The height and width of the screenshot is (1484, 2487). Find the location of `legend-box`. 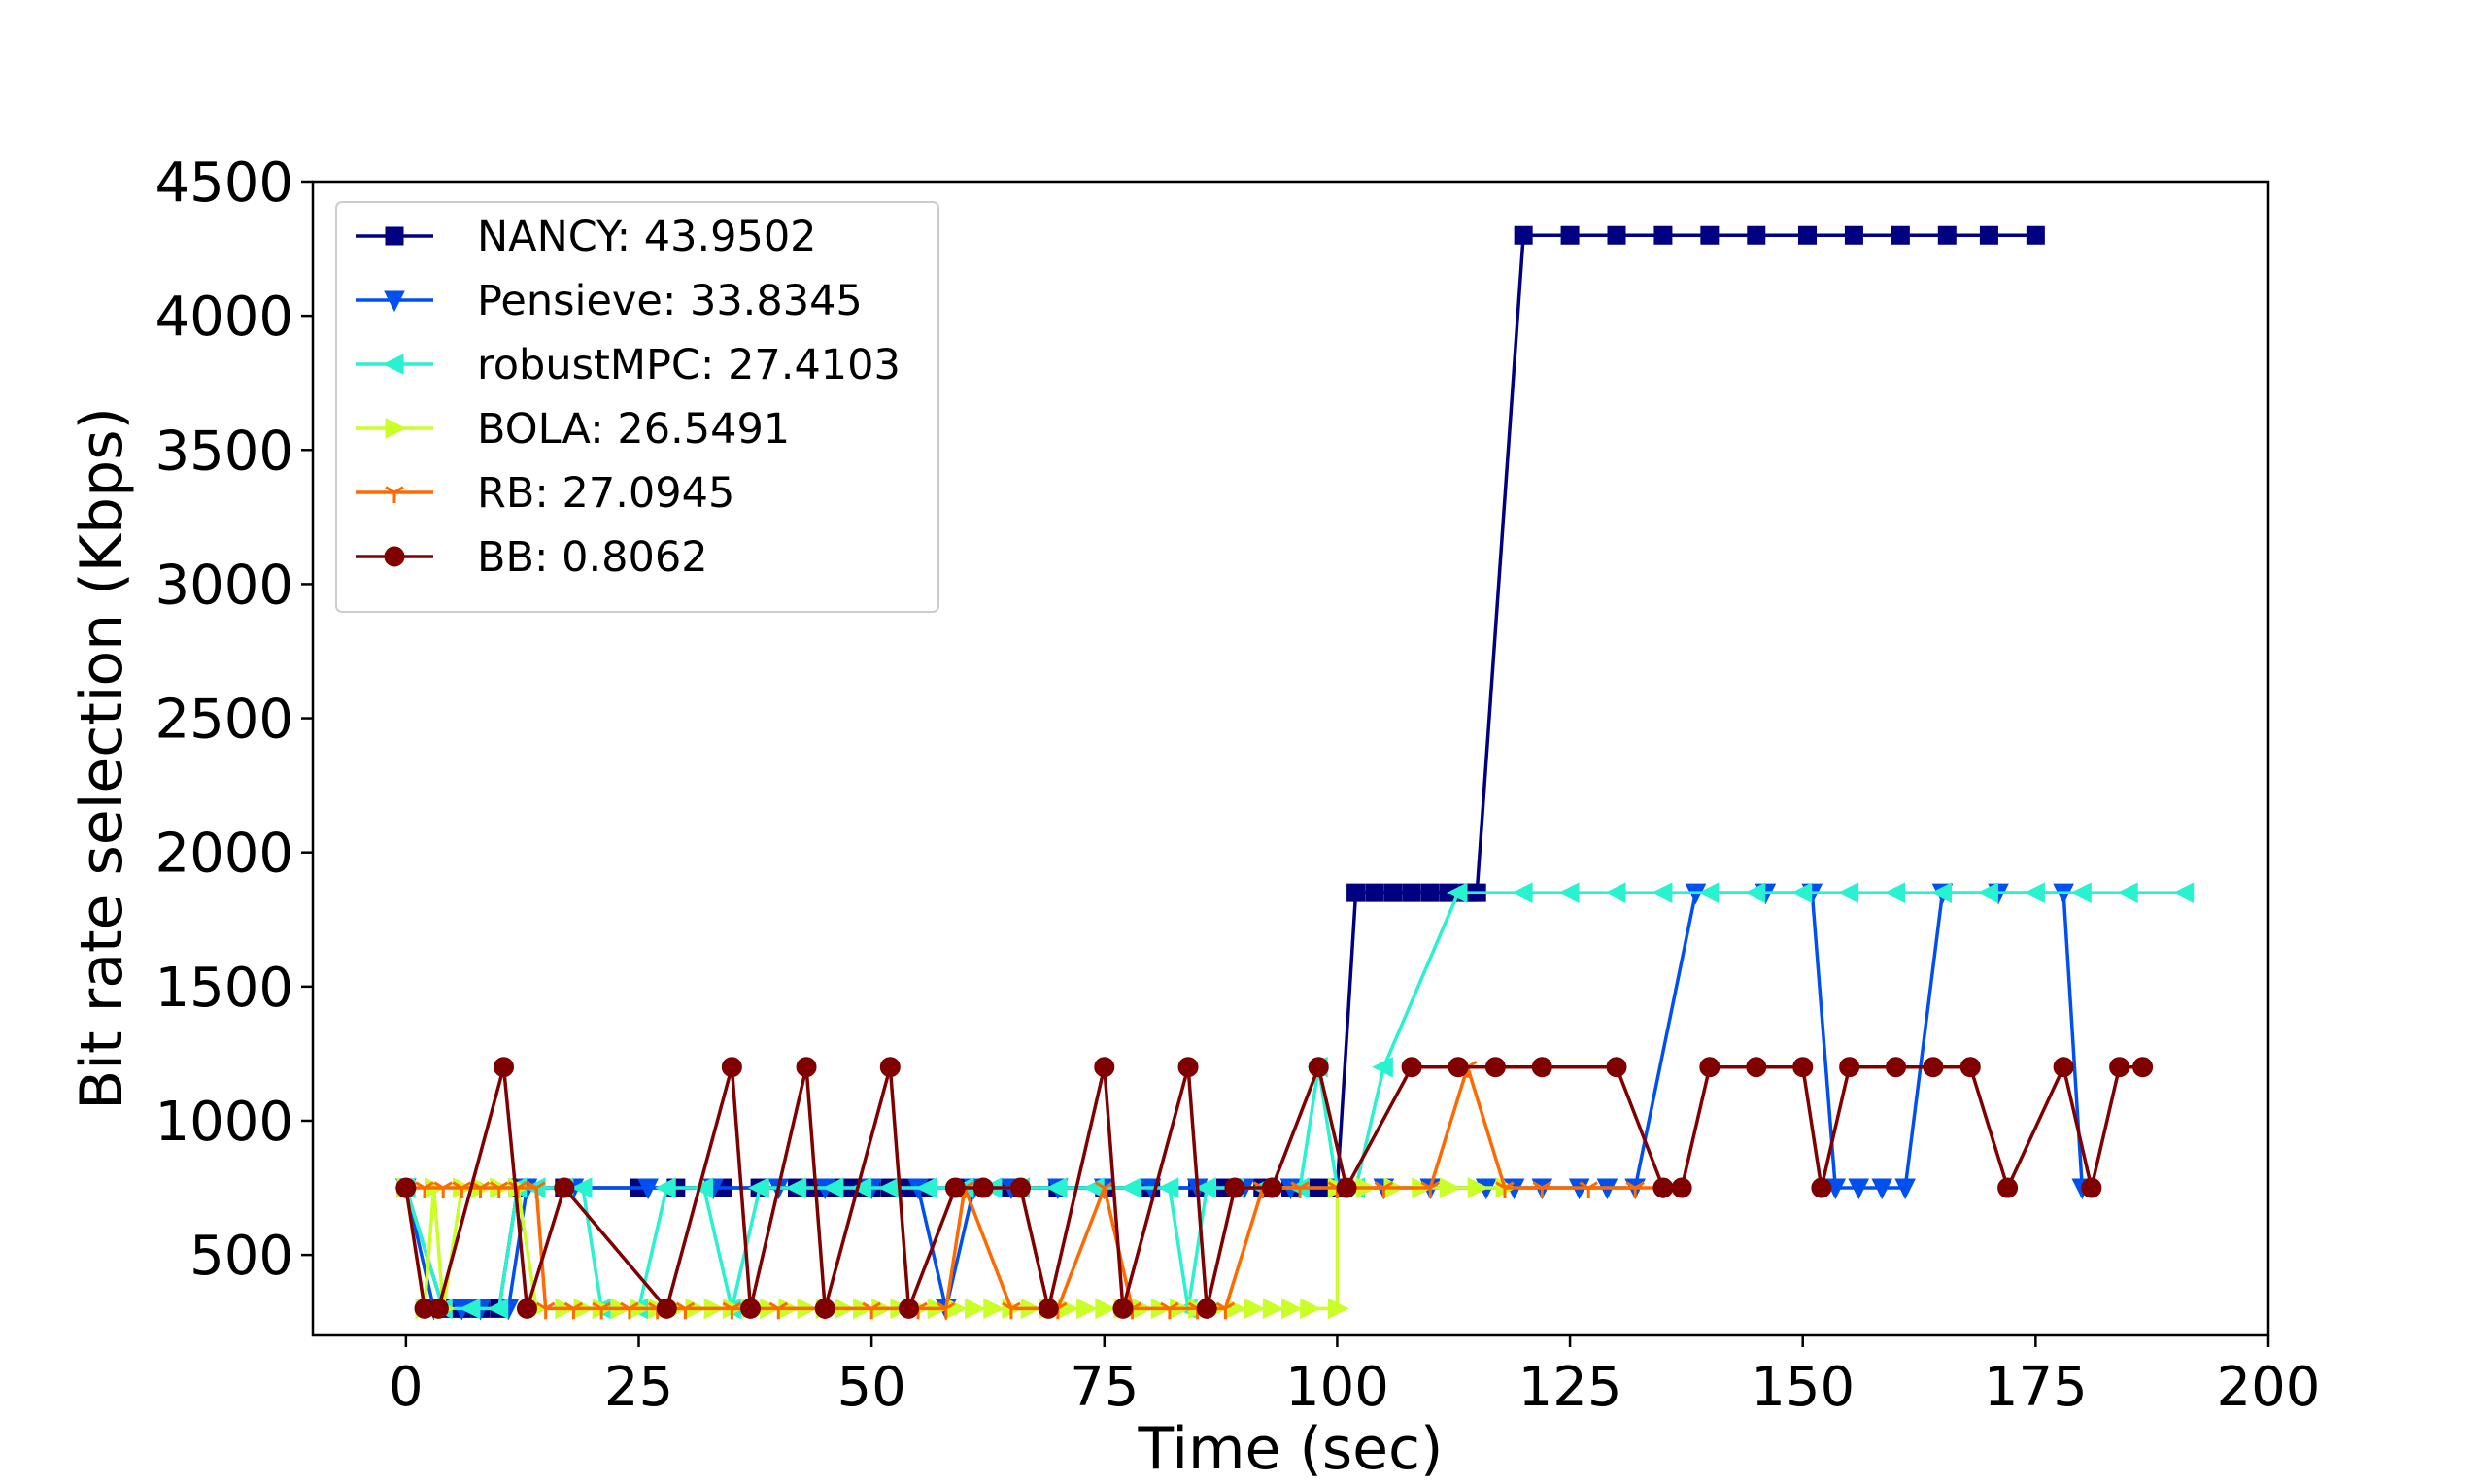

legend-box is located at coordinates (637, 407).